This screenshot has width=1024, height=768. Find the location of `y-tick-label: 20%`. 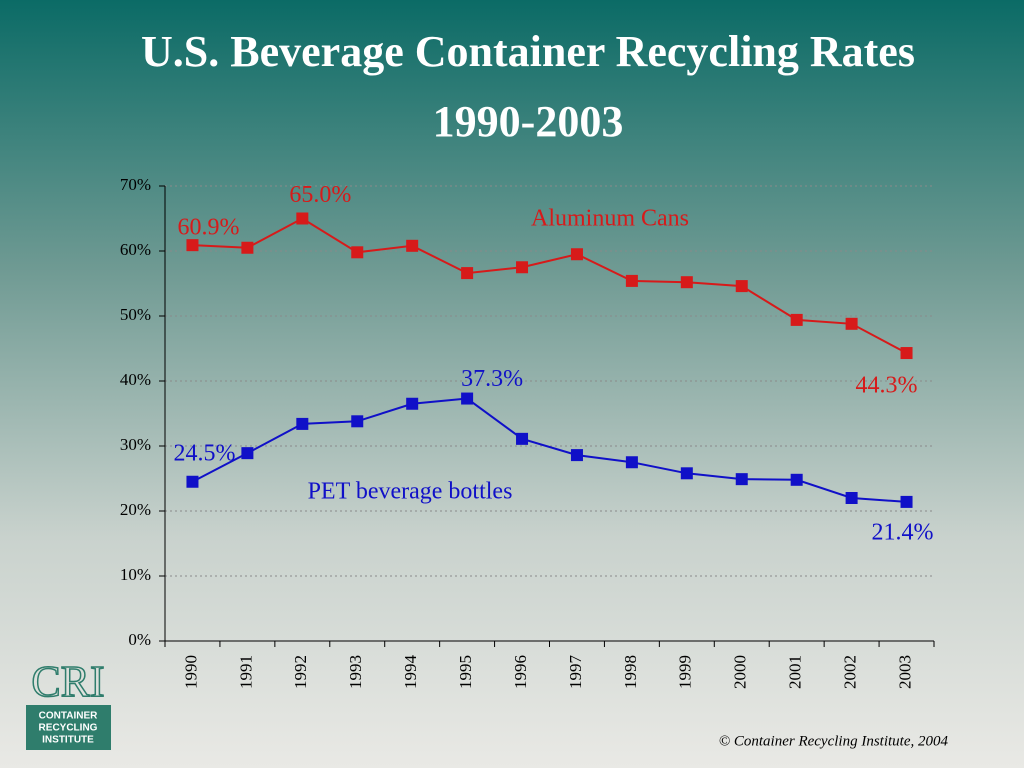

y-tick-label: 20% is located at coordinates (135, 509).